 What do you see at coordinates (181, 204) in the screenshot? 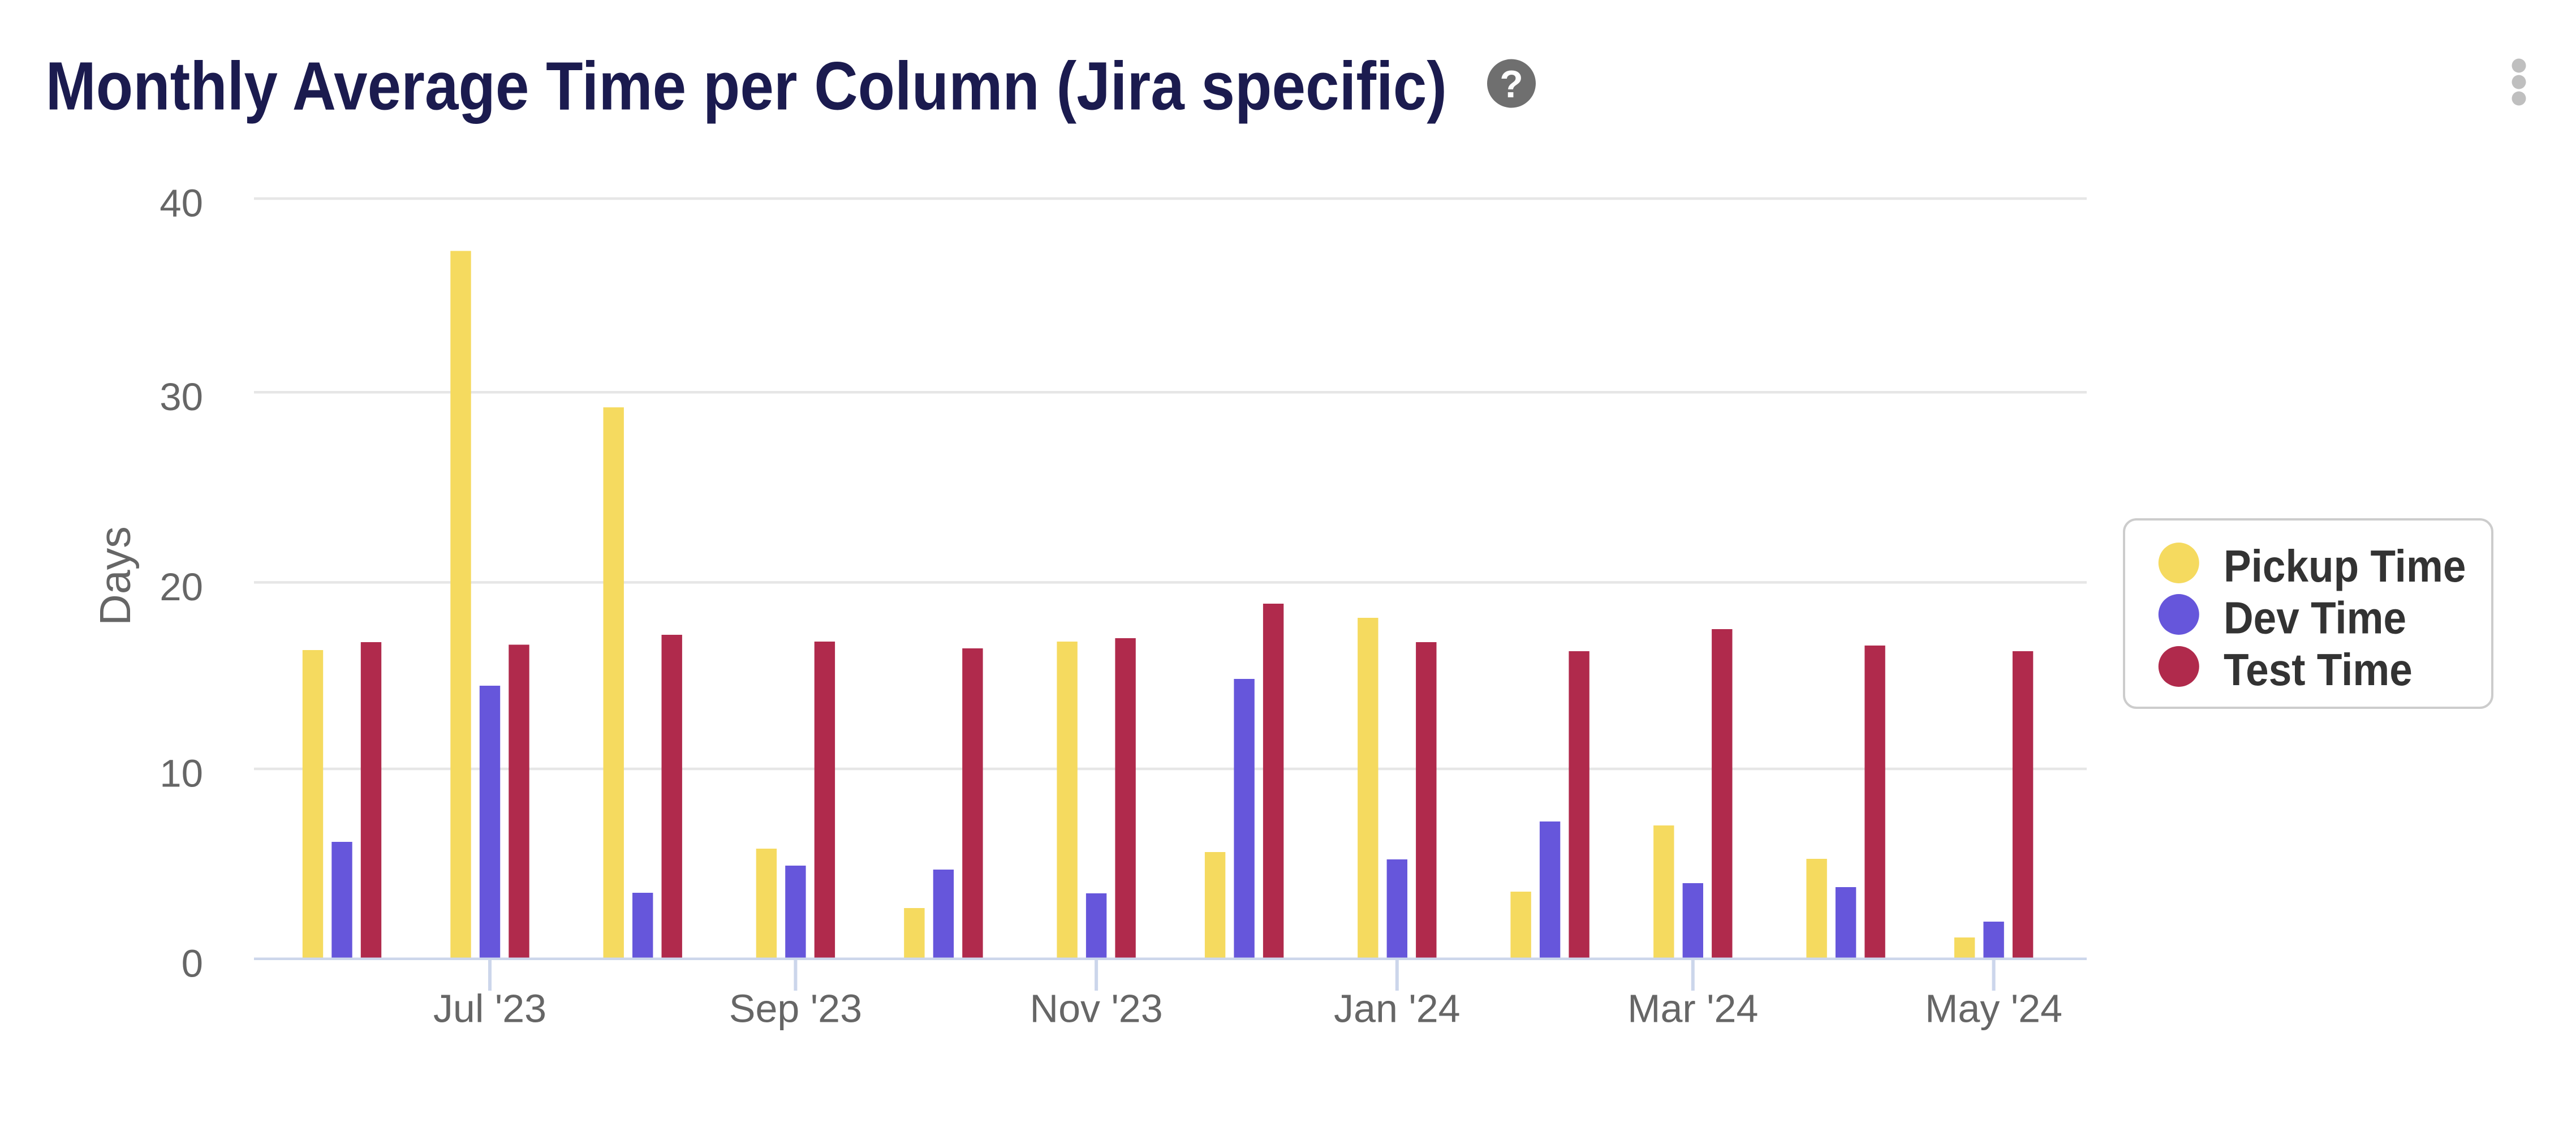
I see `svg-text: 40` at bounding box center [181, 204].